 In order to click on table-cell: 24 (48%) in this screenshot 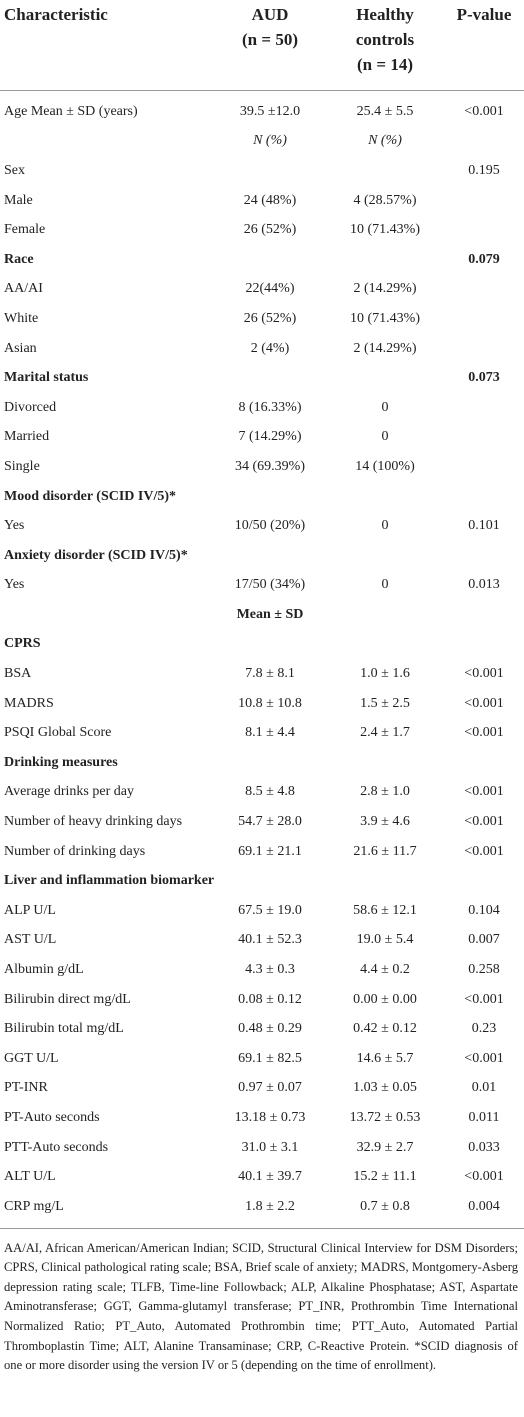, I will do `click(270, 200)`.